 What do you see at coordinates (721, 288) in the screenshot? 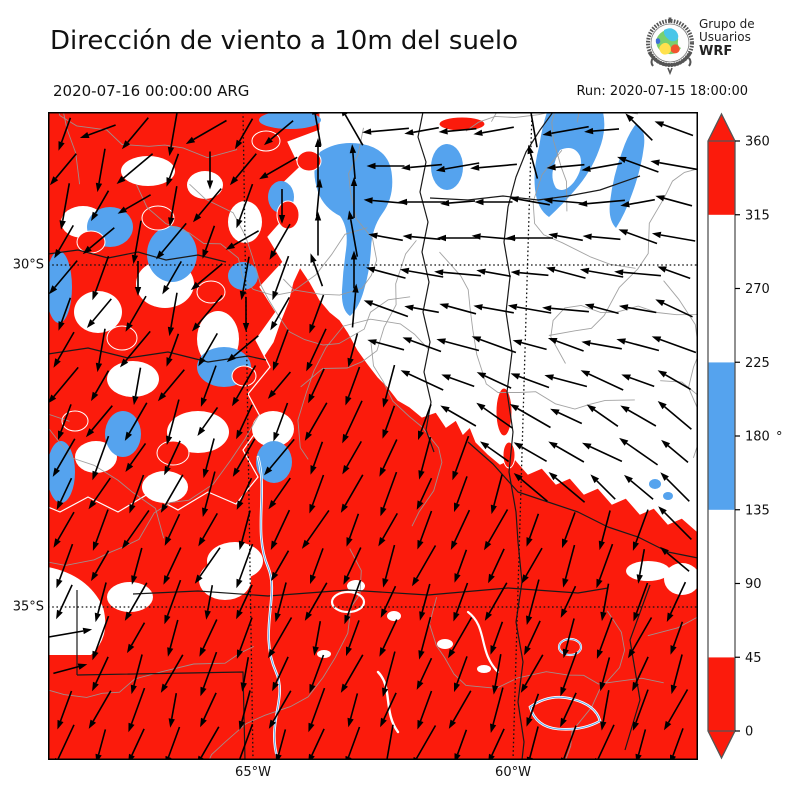
I see `colorbar-segment` at bounding box center [721, 288].